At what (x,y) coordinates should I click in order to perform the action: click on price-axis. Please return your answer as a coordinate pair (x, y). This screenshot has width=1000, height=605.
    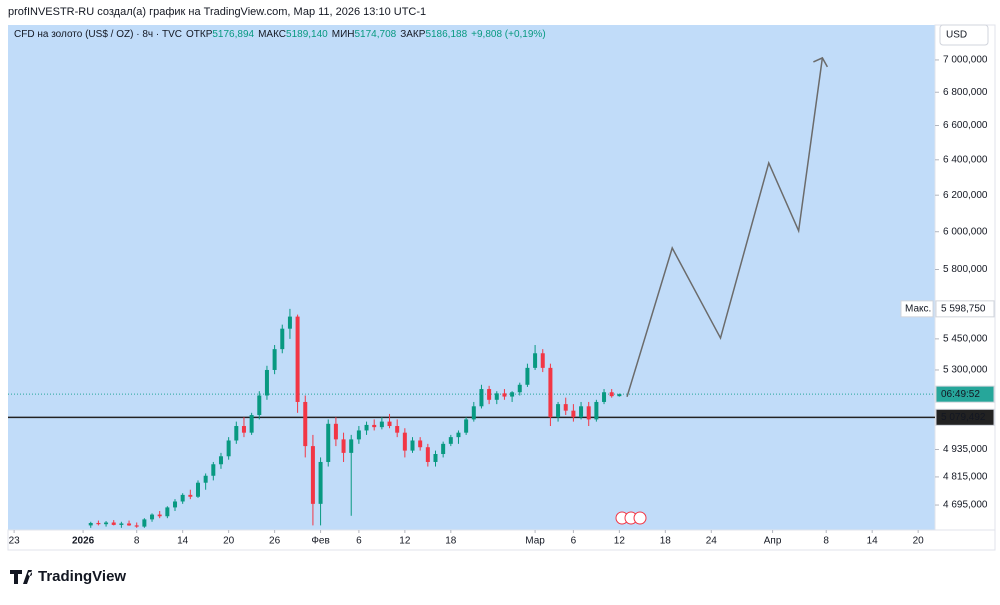
    Looking at the image, I should click on (965, 277).